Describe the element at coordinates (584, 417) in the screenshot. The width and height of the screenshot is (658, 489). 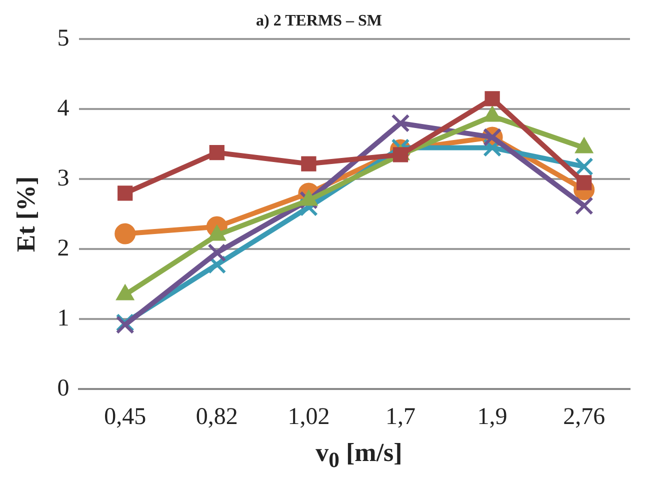
I see `x-tick-label: 2,76` at that location.